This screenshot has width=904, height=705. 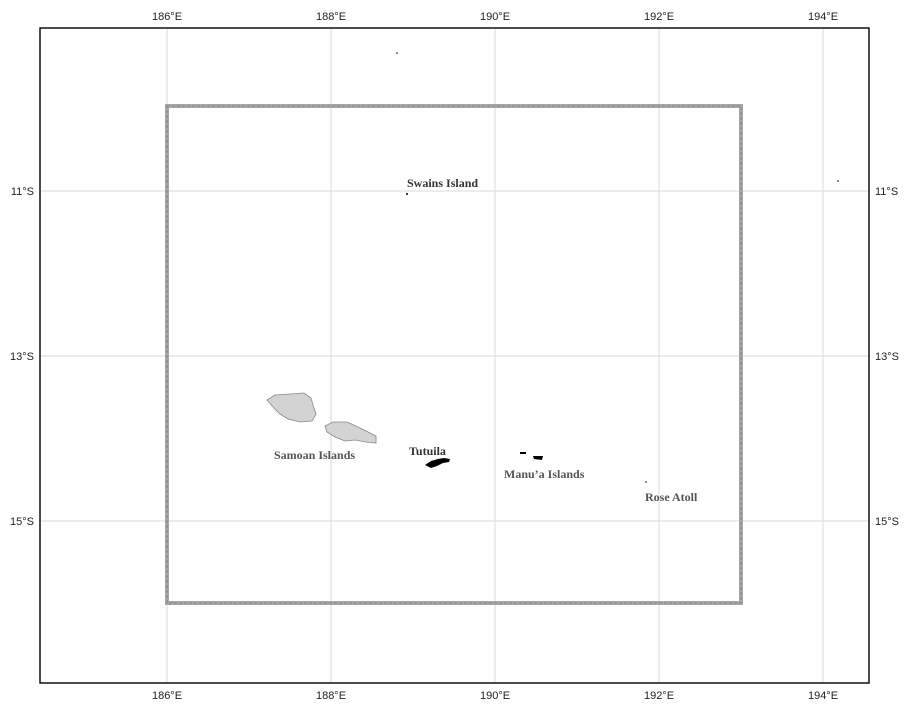 I want to click on label-tutuila: Tutuila, so click(x=427, y=451).